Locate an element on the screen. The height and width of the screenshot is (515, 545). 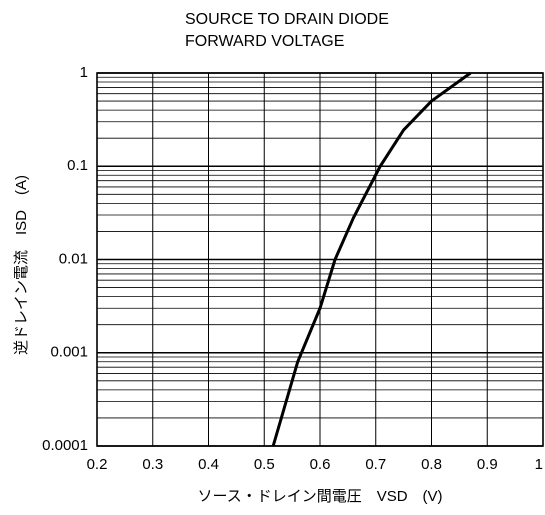
y-tick-label: 0.1 is located at coordinates (77, 165).